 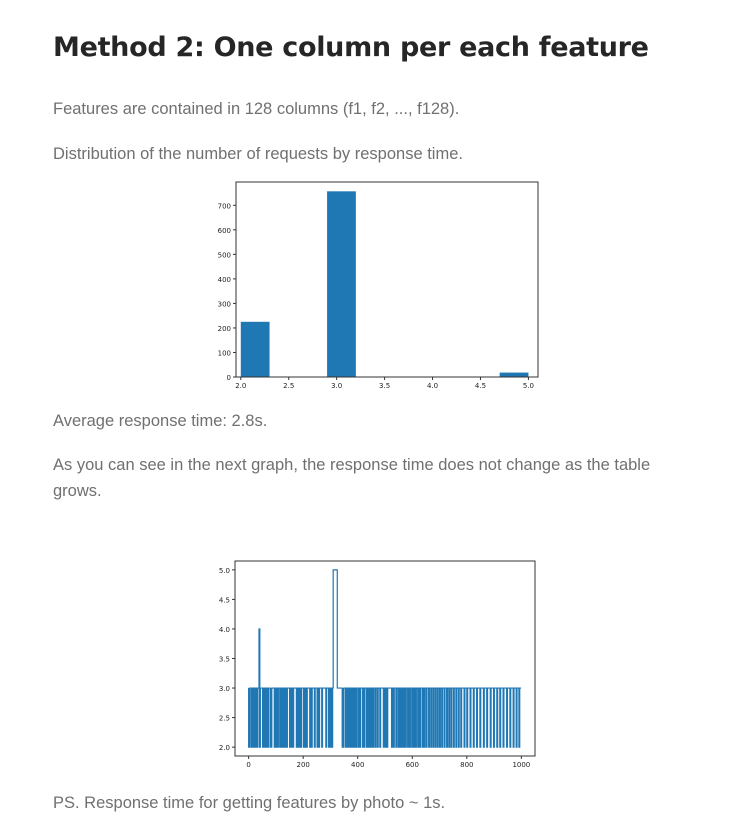 I want to click on y-tick-label: 100, so click(x=224, y=353).